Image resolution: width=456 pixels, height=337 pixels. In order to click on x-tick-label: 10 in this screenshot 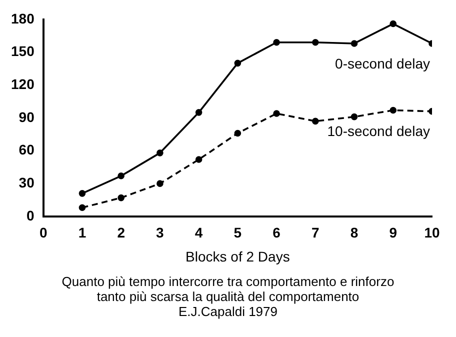, I will do `click(432, 232)`.